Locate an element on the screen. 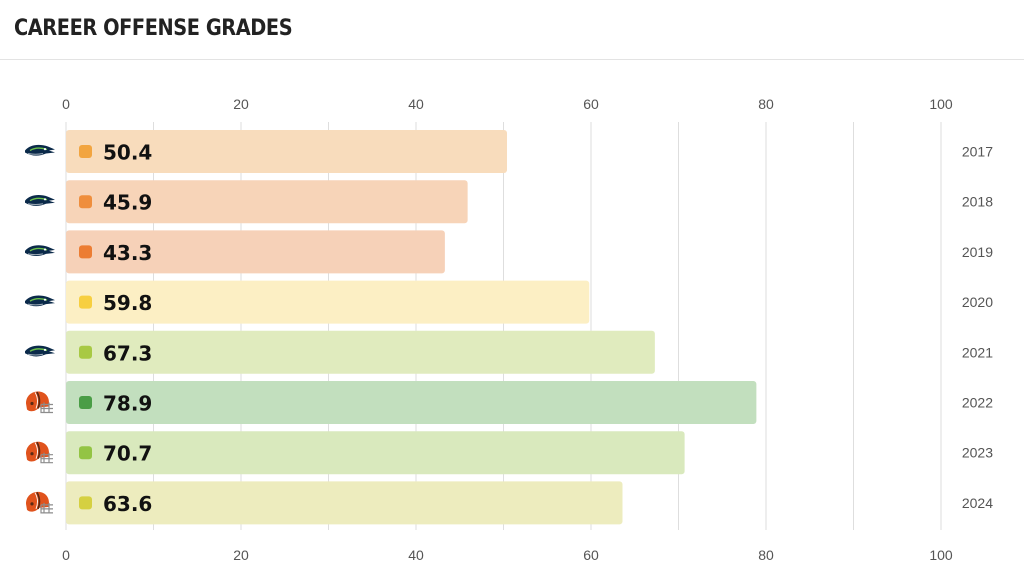 Image resolution: width=1024 pixels, height=574 pixels. x-tick-label-top: 40 is located at coordinates (416, 104).